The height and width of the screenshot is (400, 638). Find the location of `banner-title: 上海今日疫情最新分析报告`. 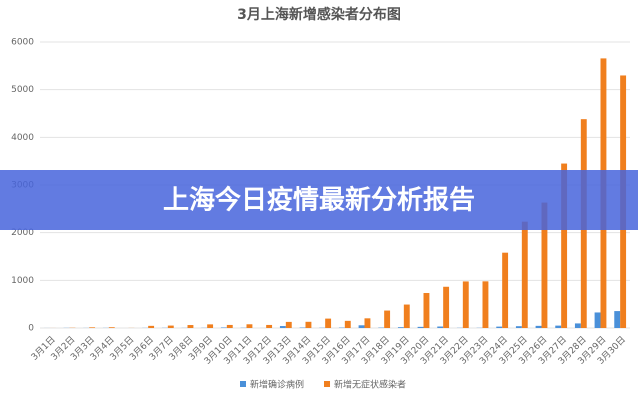

banner-title: 上海今日疫情最新分析报告 is located at coordinates (319, 200).